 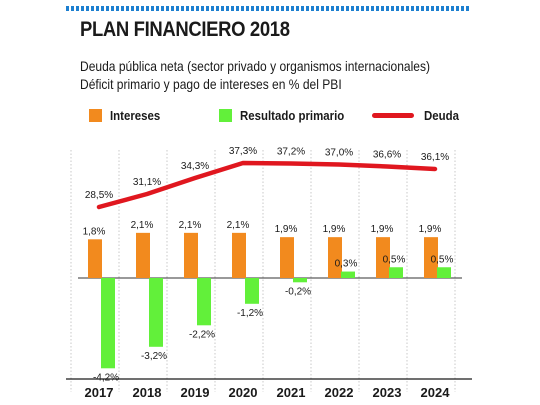 What do you see at coordinates (106, 377) in the screenshot?
I see `data-label-resultado: -4,2%` at bounding box center [106, 377].